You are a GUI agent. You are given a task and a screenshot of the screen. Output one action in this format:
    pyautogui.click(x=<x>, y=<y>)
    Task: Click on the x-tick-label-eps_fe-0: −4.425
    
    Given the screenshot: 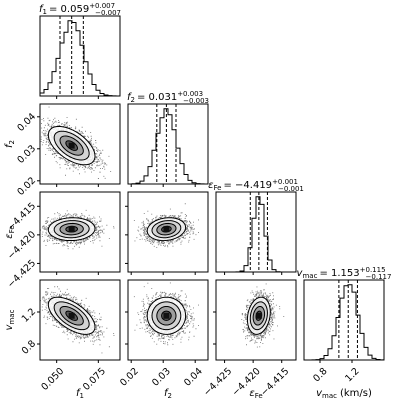 What is the action you would take?
    pyautogui.click(x=218, y=382)
    